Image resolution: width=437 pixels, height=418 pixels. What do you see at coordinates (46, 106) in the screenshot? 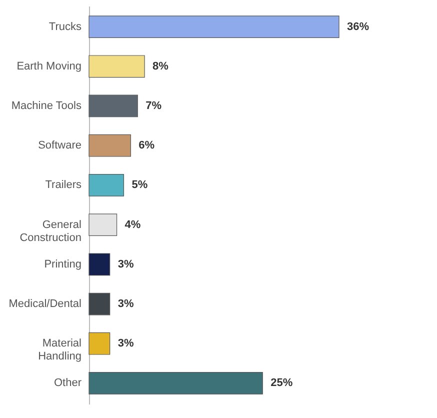
I see `y-tick-label: Machine Tools` at bounding box center [46, 106].